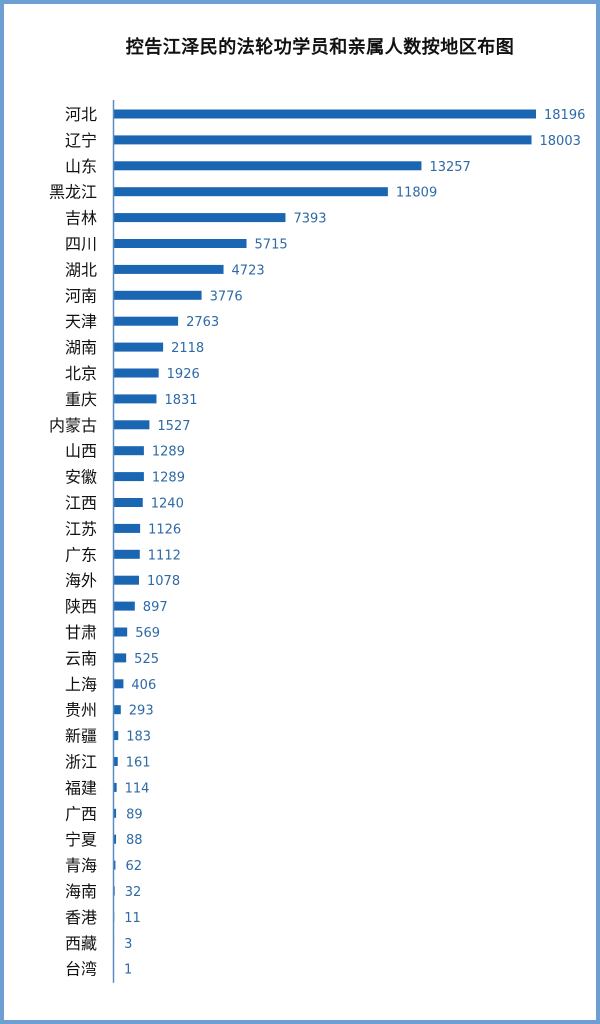 The width and height of the screenshot is (600, 1024). I want to click on category-label: 江西, so click(81, 503).